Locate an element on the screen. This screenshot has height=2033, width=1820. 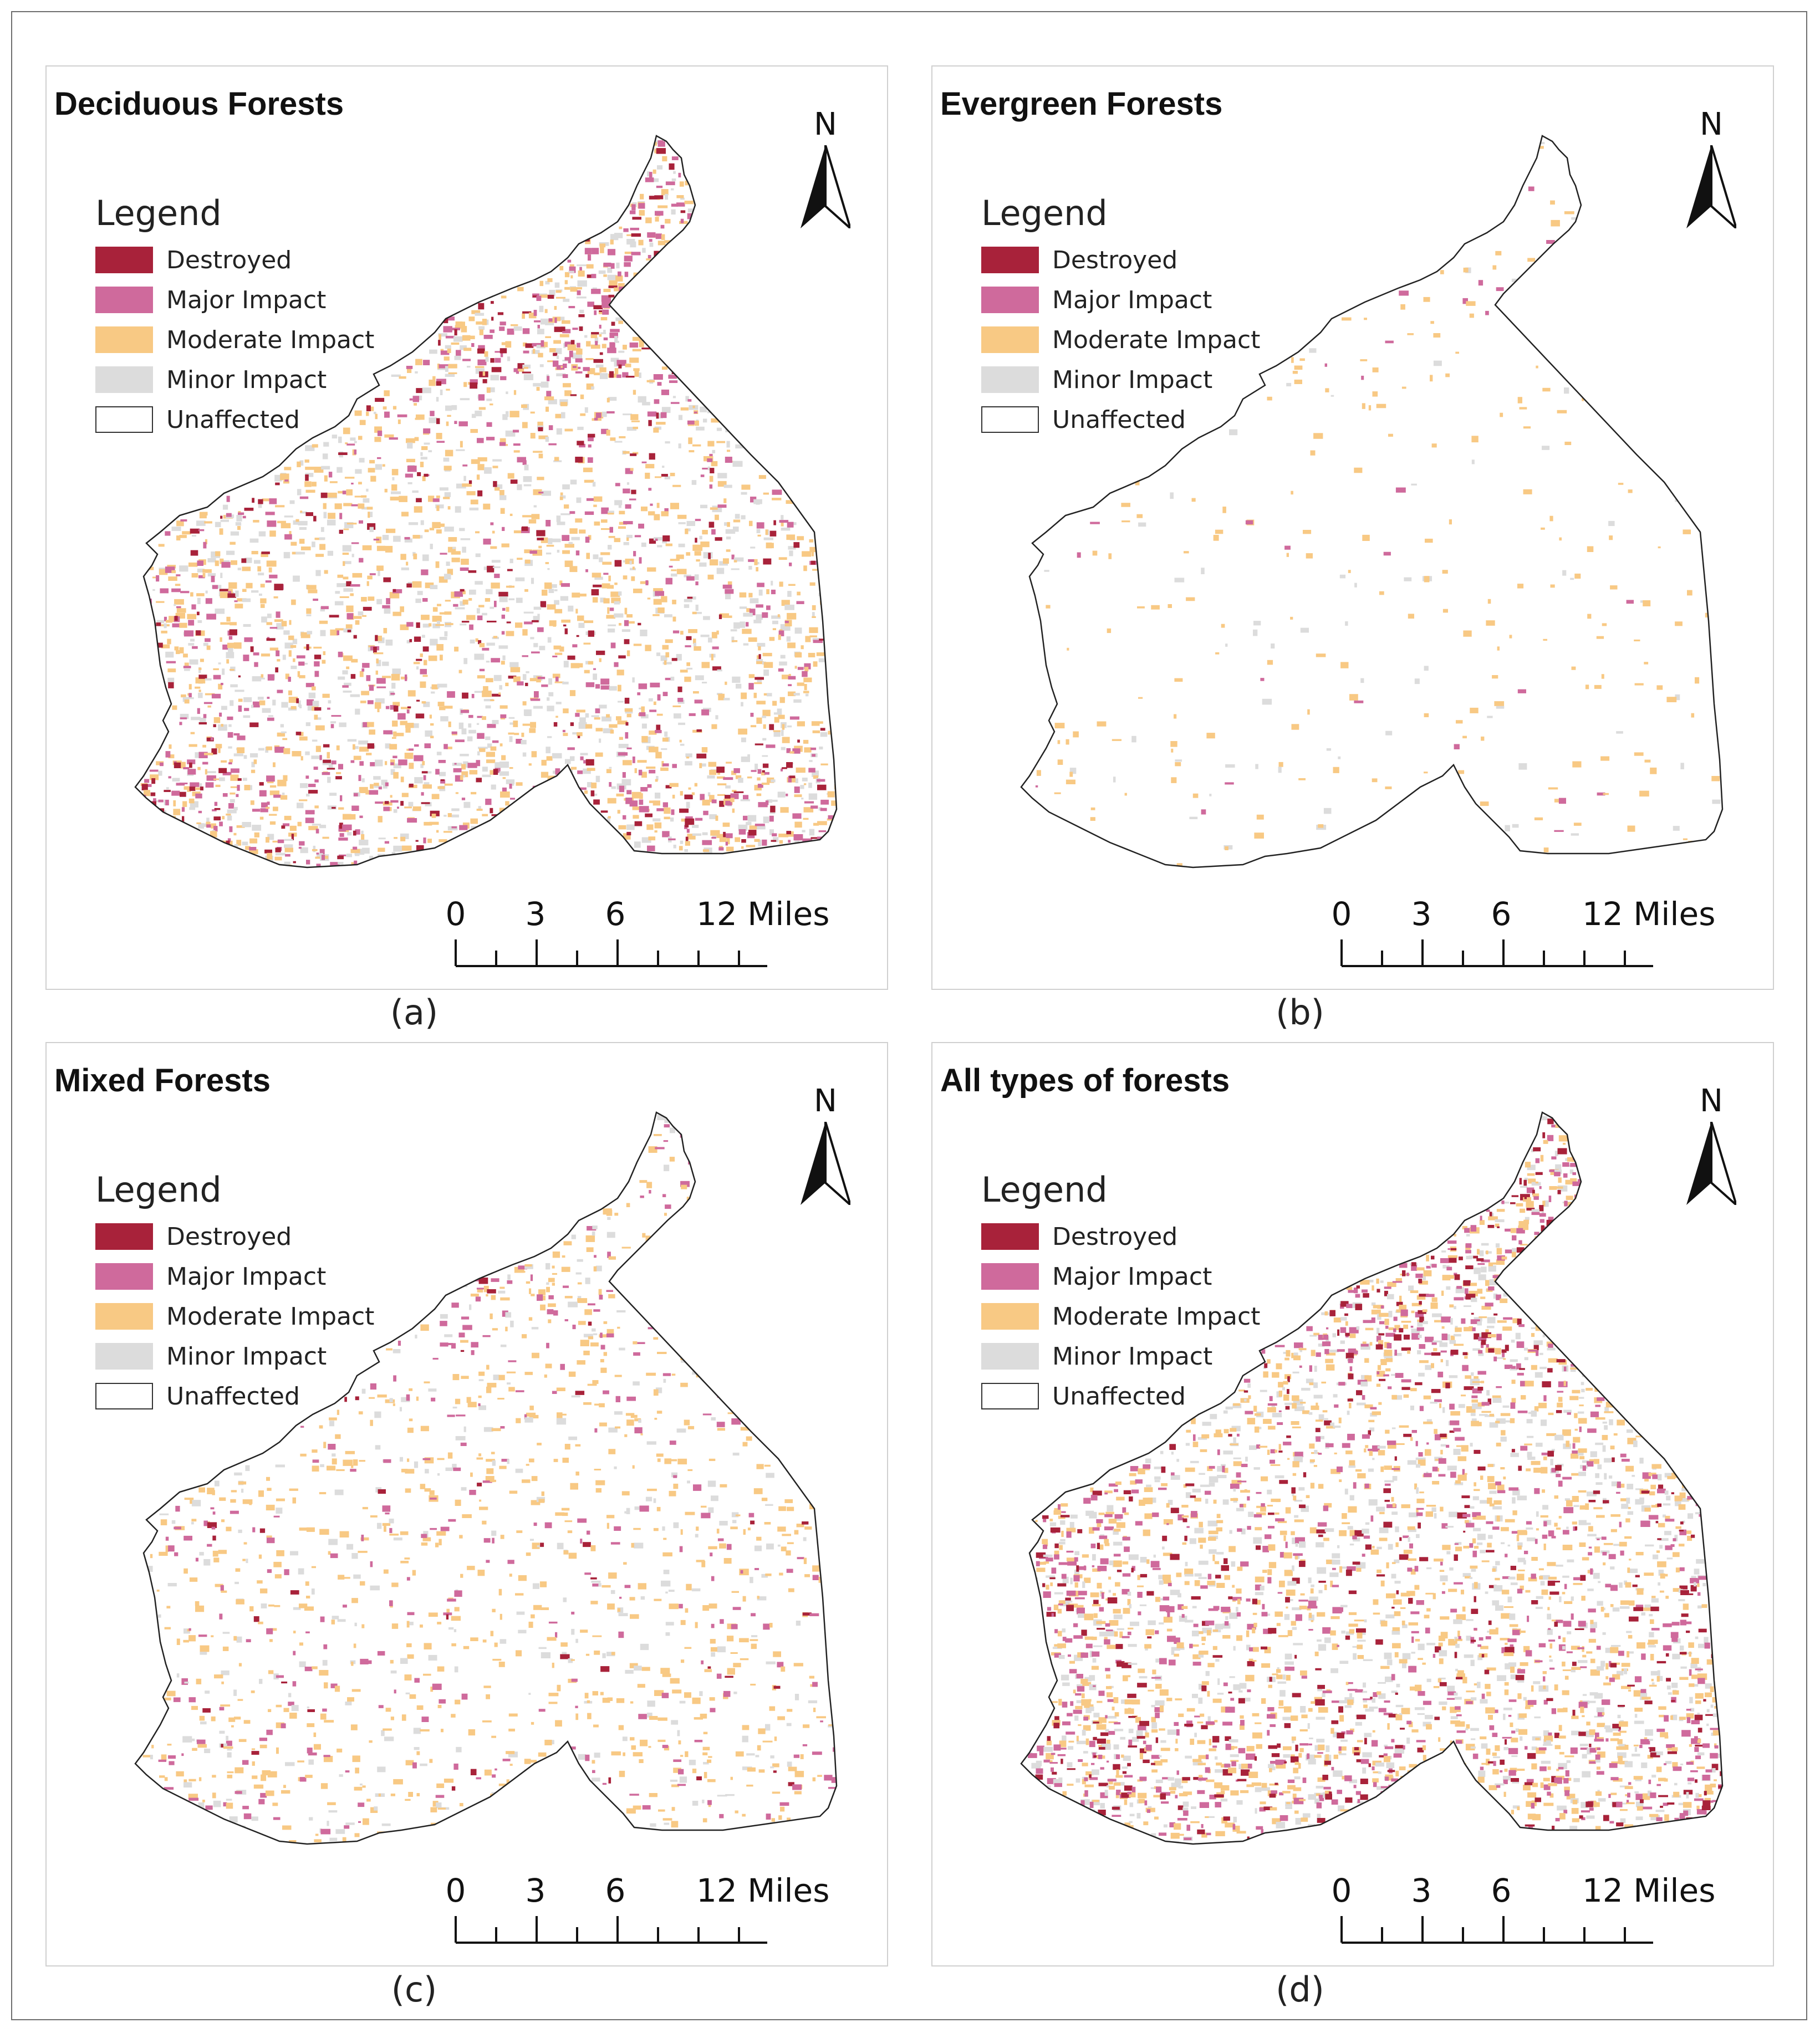
legend-swatch is located at coordinates (124, 1356).